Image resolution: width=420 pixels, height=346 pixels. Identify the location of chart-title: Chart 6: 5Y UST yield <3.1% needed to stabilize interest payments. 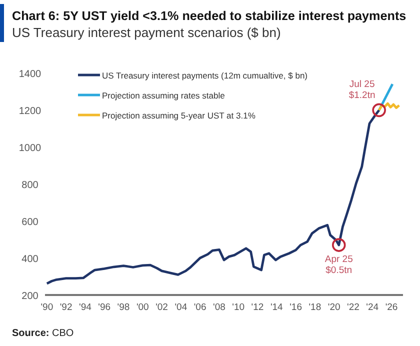
(209, 16).